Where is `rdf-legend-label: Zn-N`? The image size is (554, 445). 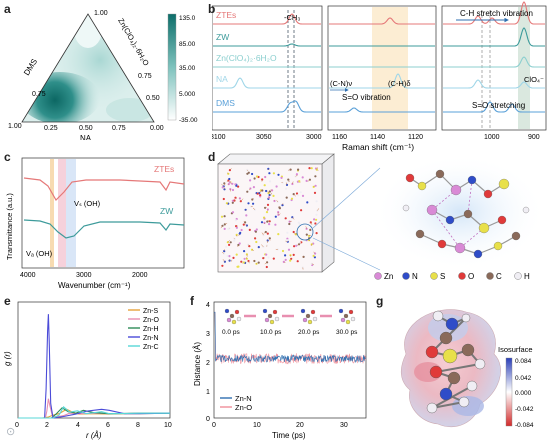
rdf-legend-label: Zn-N is located at coordinates (151, 338).